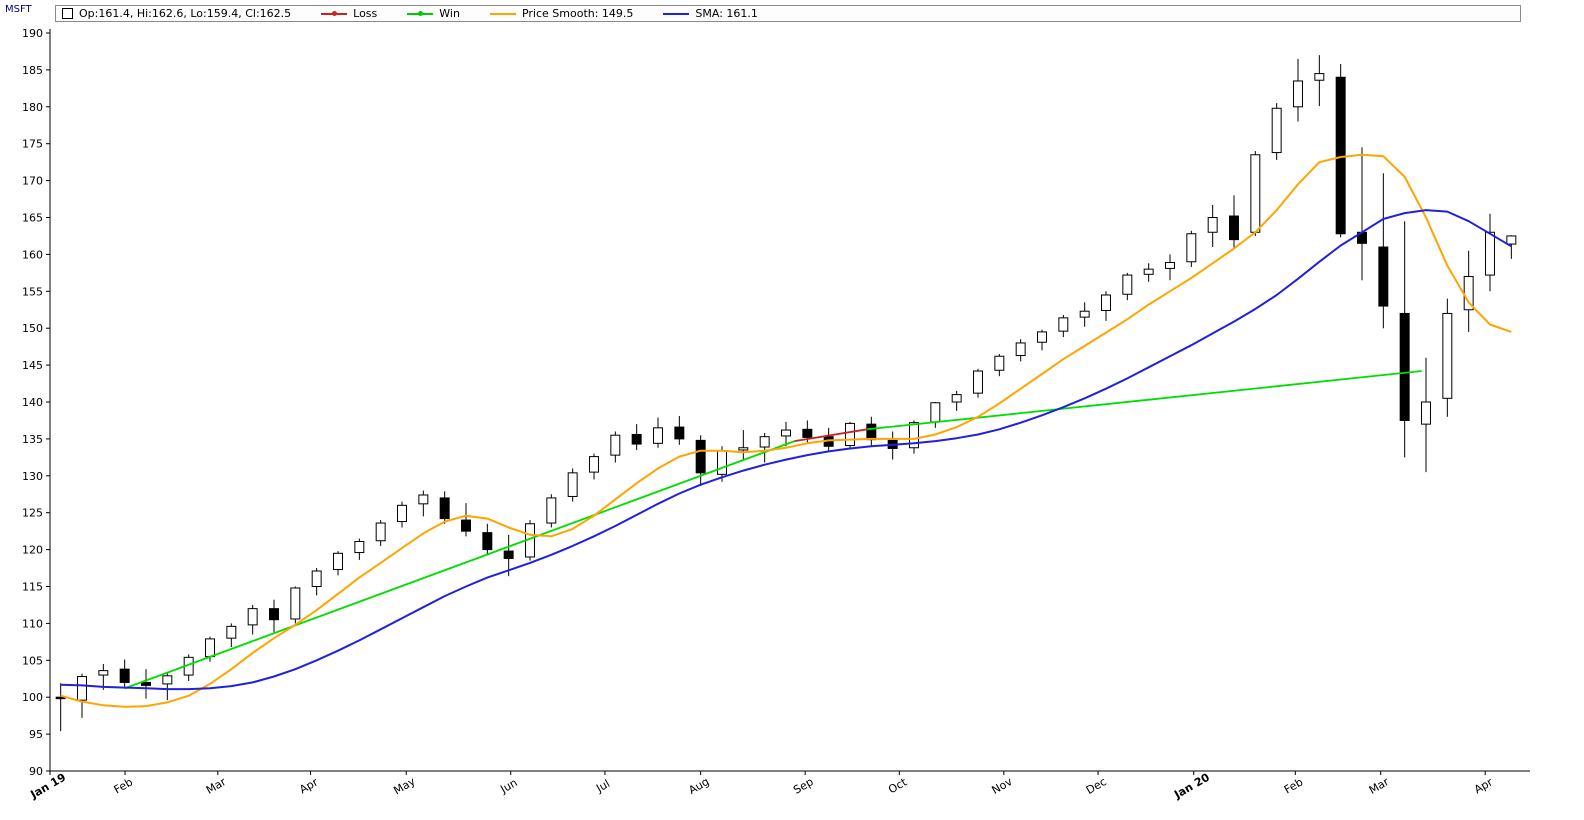 The width and height of the screenshot is (1584, 820). I want to click on price-smooth-line-icon, so click(502, 13).